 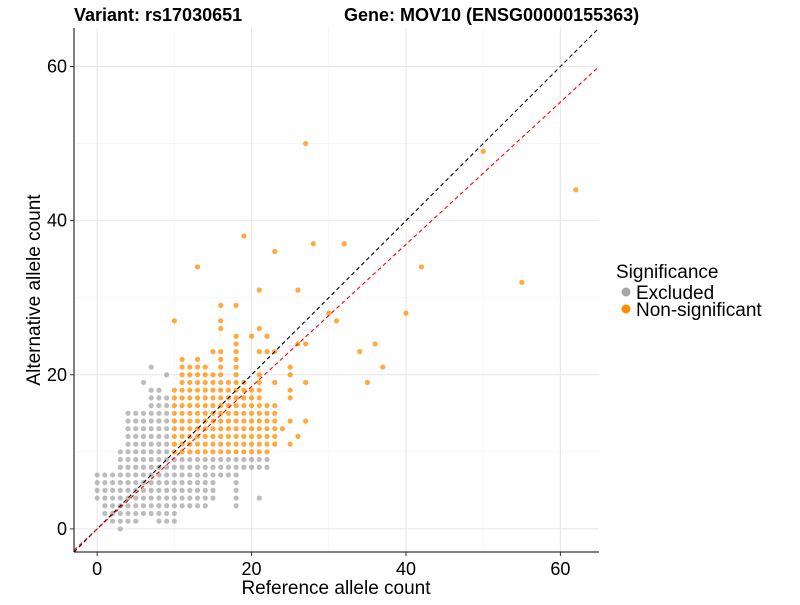 What do you see at coordinates (57, 375) in the screenshot?
I see `y-tick-label: 20` at bounding box center [57, 375].